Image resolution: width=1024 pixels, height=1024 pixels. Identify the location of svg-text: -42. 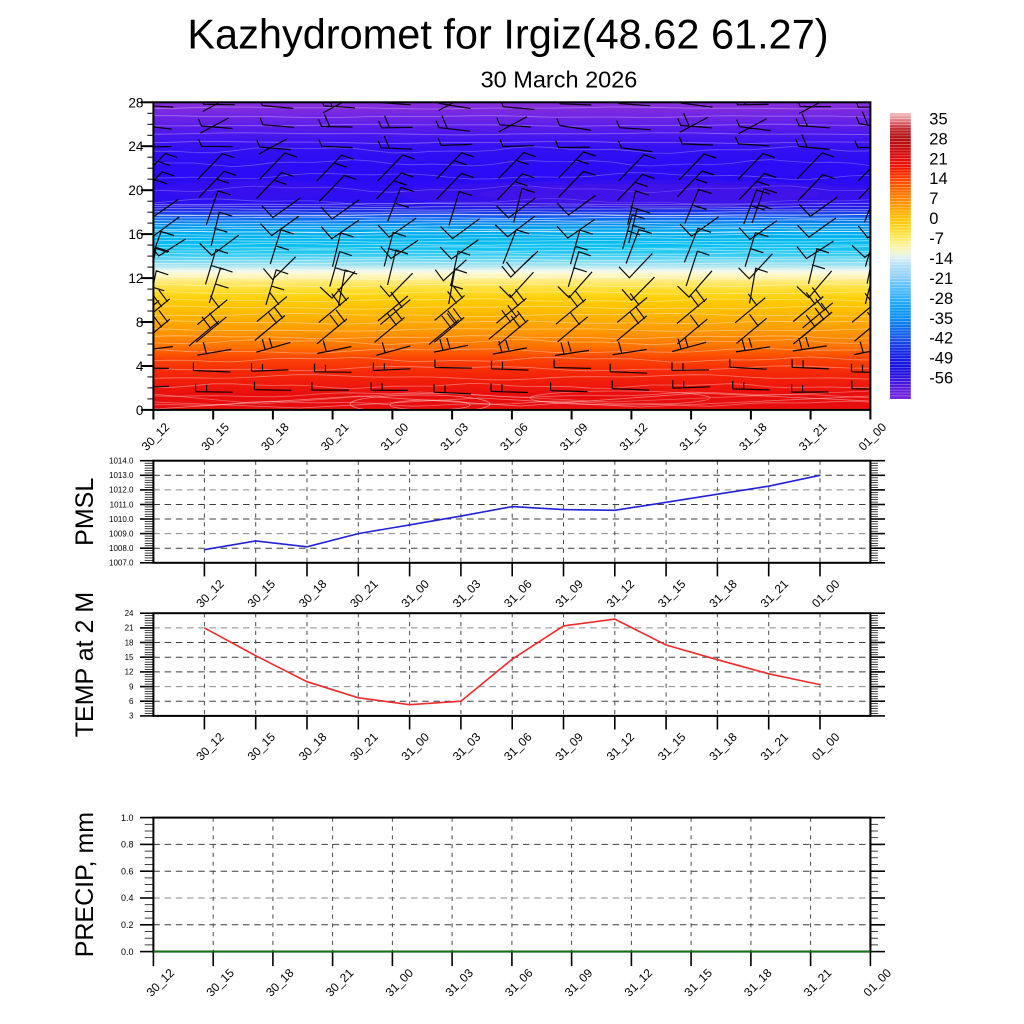
(941, 339).